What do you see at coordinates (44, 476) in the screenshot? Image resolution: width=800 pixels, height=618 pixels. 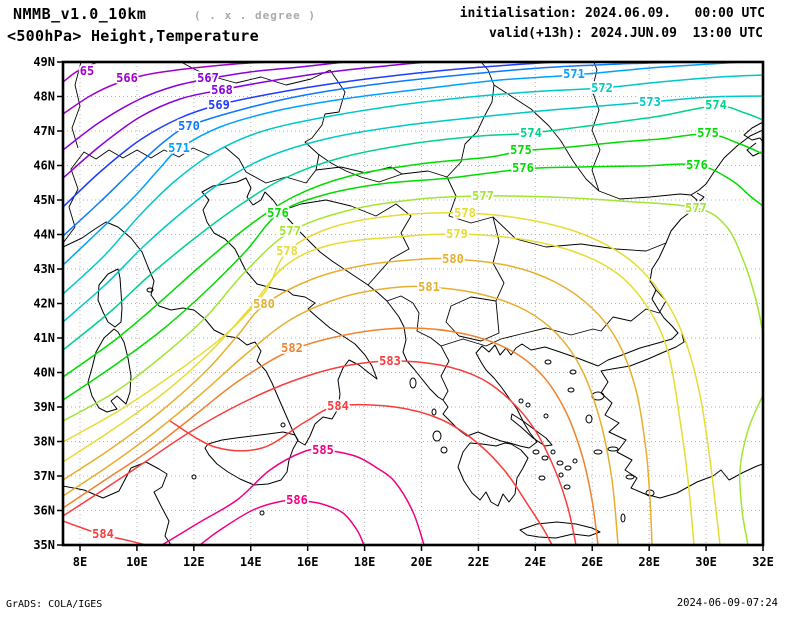 I see `lat-tick-label: 37N` at bounding box center [44, 476].